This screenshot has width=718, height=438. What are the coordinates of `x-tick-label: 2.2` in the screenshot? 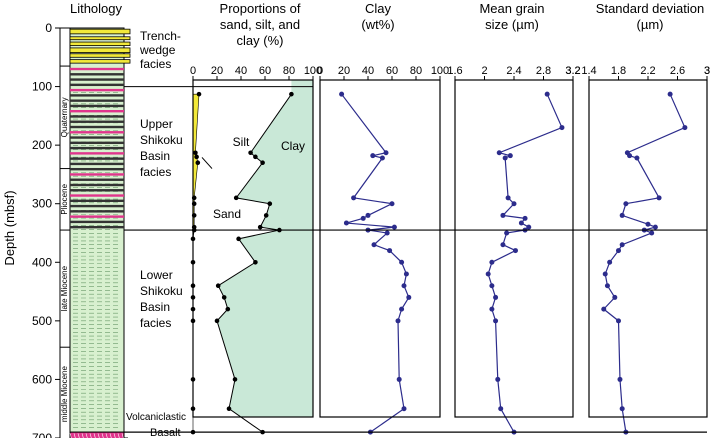 It's located at (647, 71).